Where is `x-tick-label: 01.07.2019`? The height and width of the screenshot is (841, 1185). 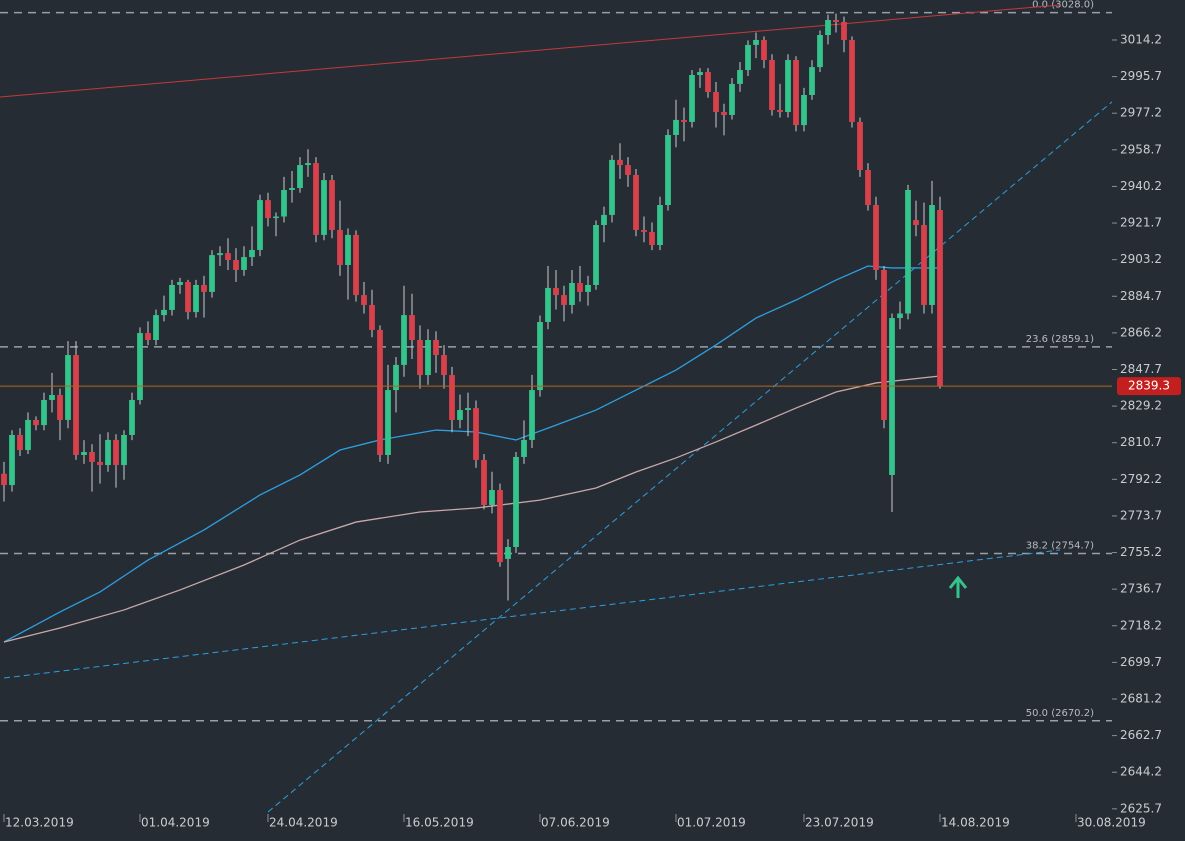 x-tick-label: 01.07.2019 is located at coordinates (711, 823).